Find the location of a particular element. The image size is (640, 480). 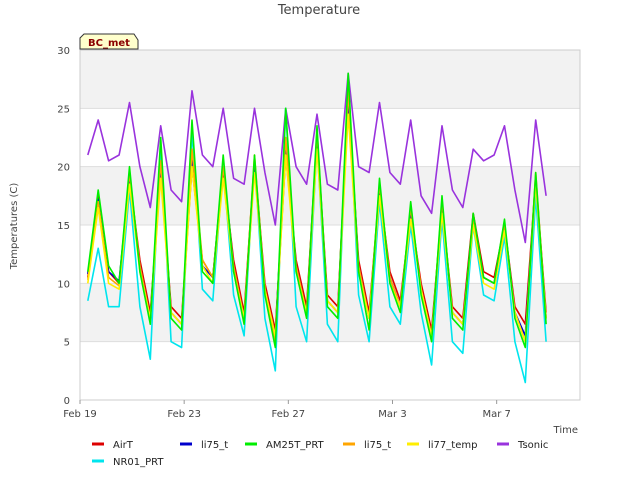

y-axis-label: Temperatures (C) is located at coordinates (14, 227).